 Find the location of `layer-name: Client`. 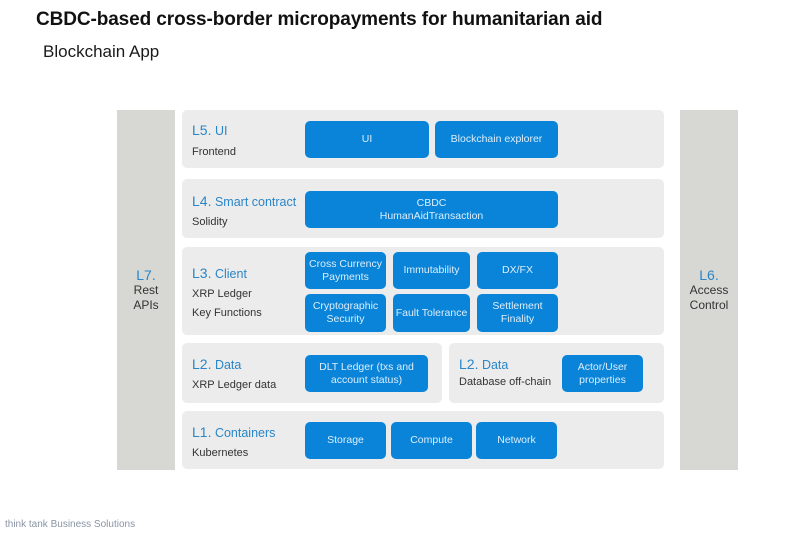

layer-name: Client is located at coordinates (230, 274).